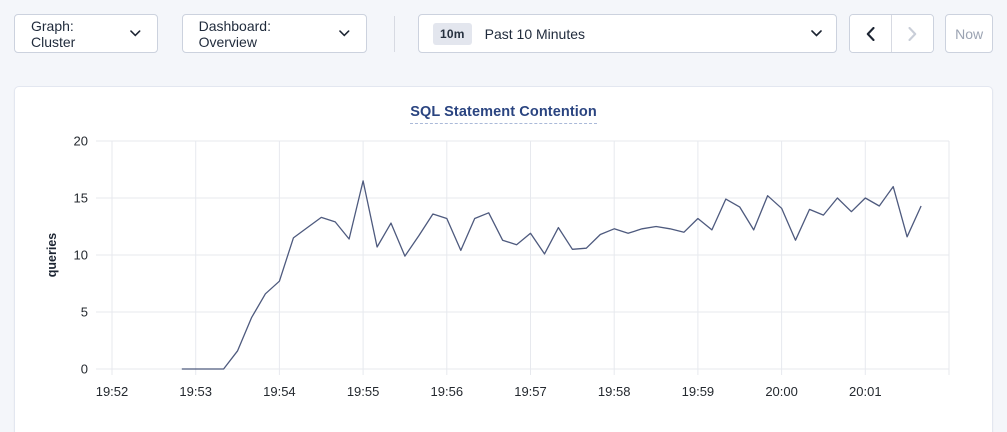 The image size is (1007, 432). Describe the element at coordinates (234, 33) in the screenshot. I see `dashboard-dropdown-label: Dashboard: Overview` at that location.